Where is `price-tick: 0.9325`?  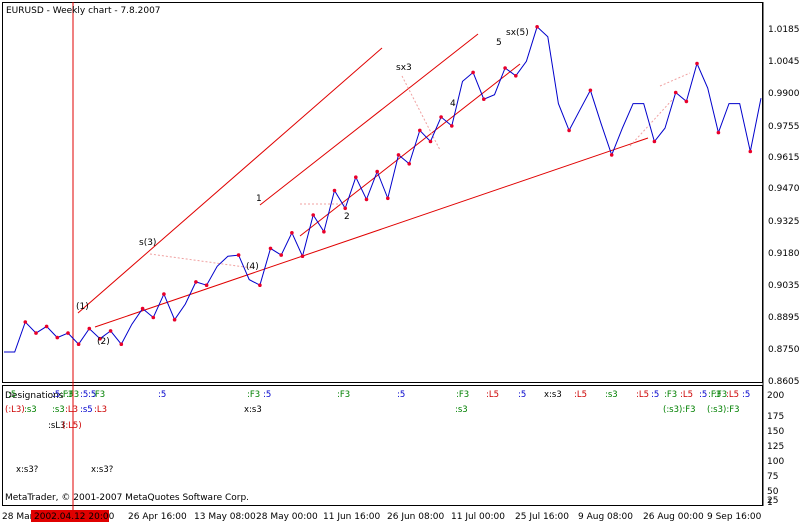
price-tick: 0.9325 is located at coordinates (783, 222).